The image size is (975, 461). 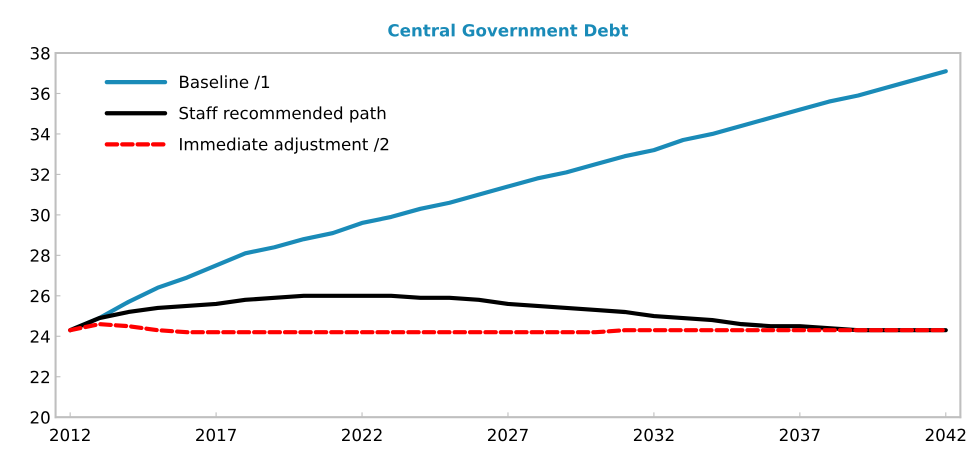 What do you see at coordinates (40, 215) in the screenshot?
I see `y-tick-label: 30` at bounding box center [40, 215].